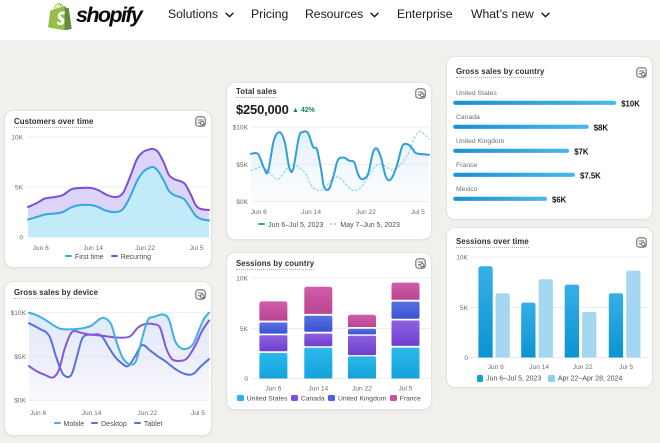 The width and height of the screenshot is (660, 443). I want to click on svg-text: Mexico, so click(467, 189).